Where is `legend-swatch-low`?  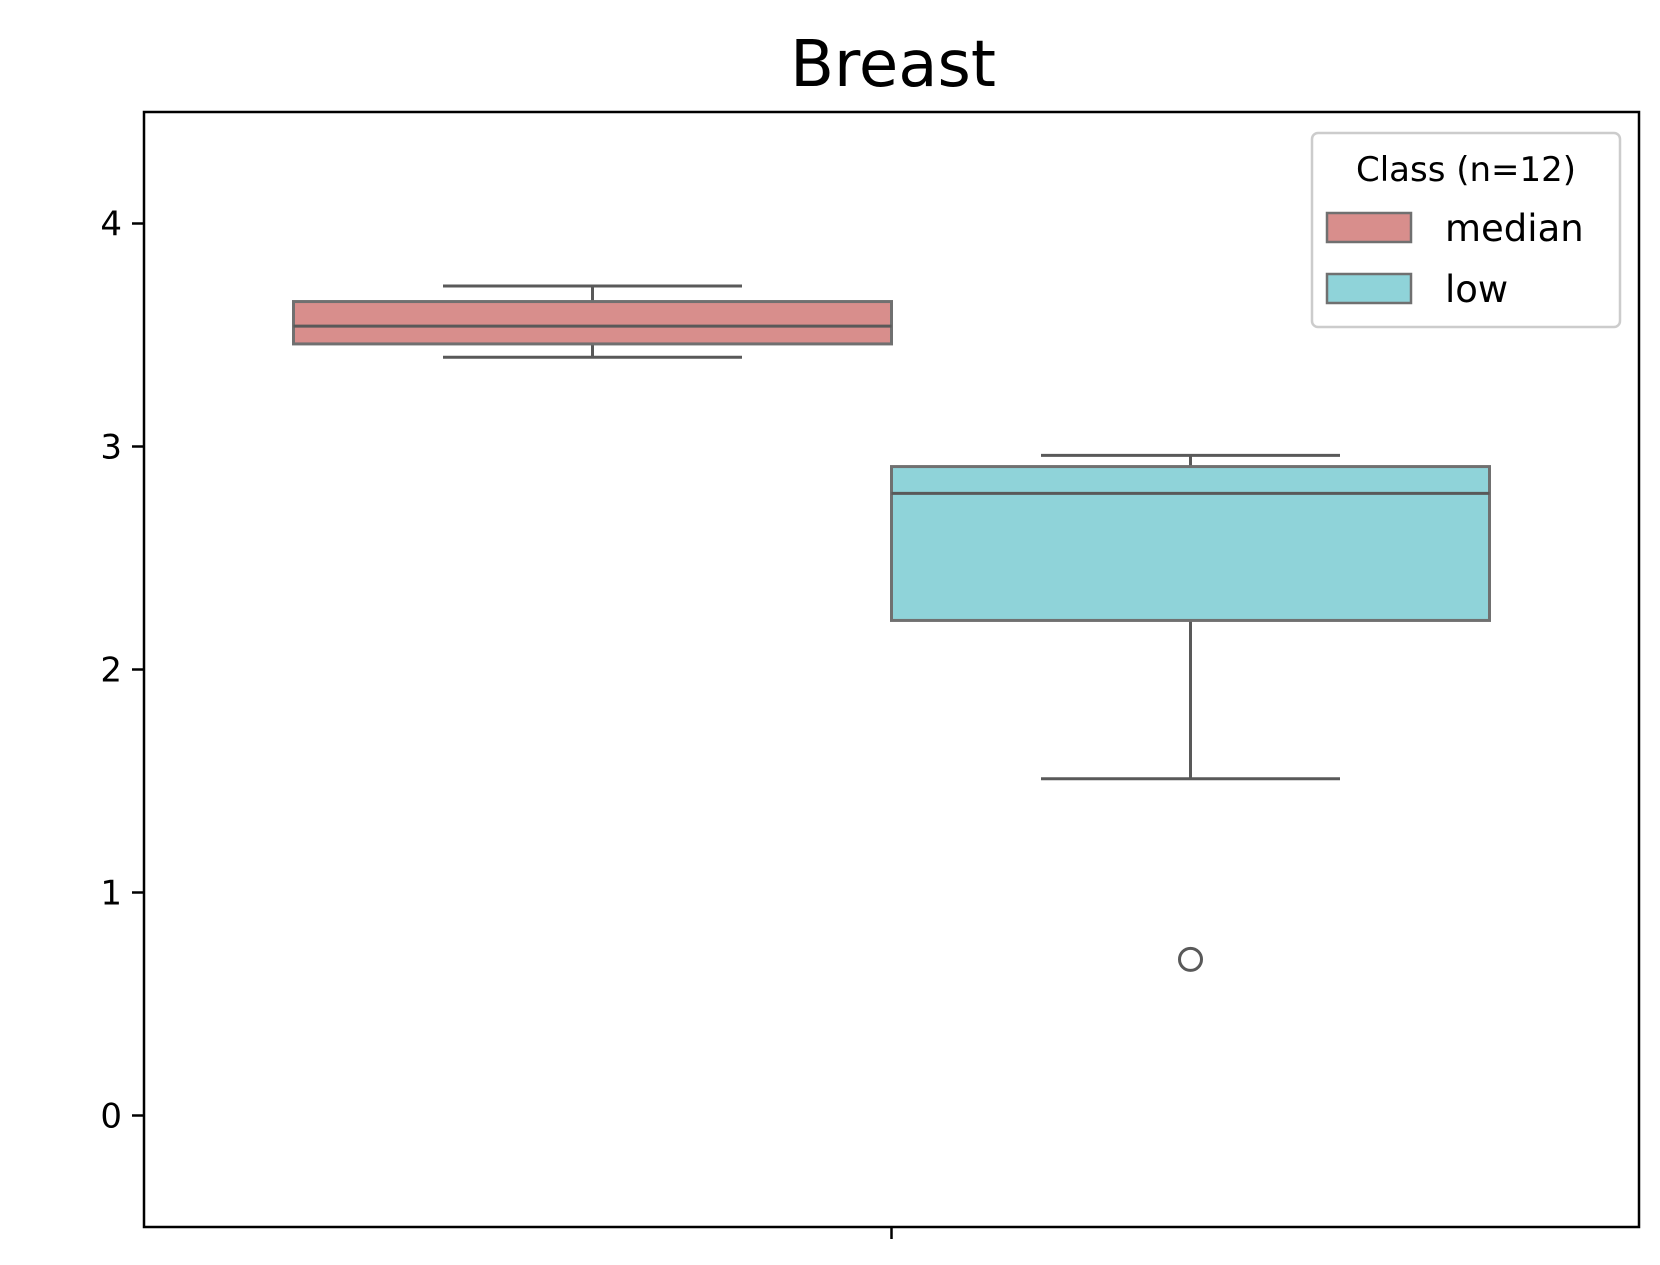 legend-swatch-low is located at coordinates (1369, 288).